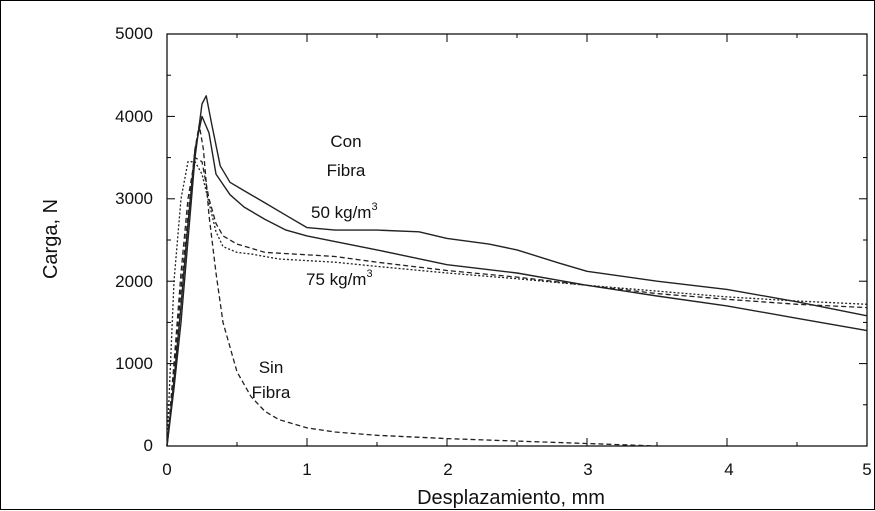  Describe the element at coordinates (587, 469) in the screenshot. I see `x-tick-label: 3` at that location.